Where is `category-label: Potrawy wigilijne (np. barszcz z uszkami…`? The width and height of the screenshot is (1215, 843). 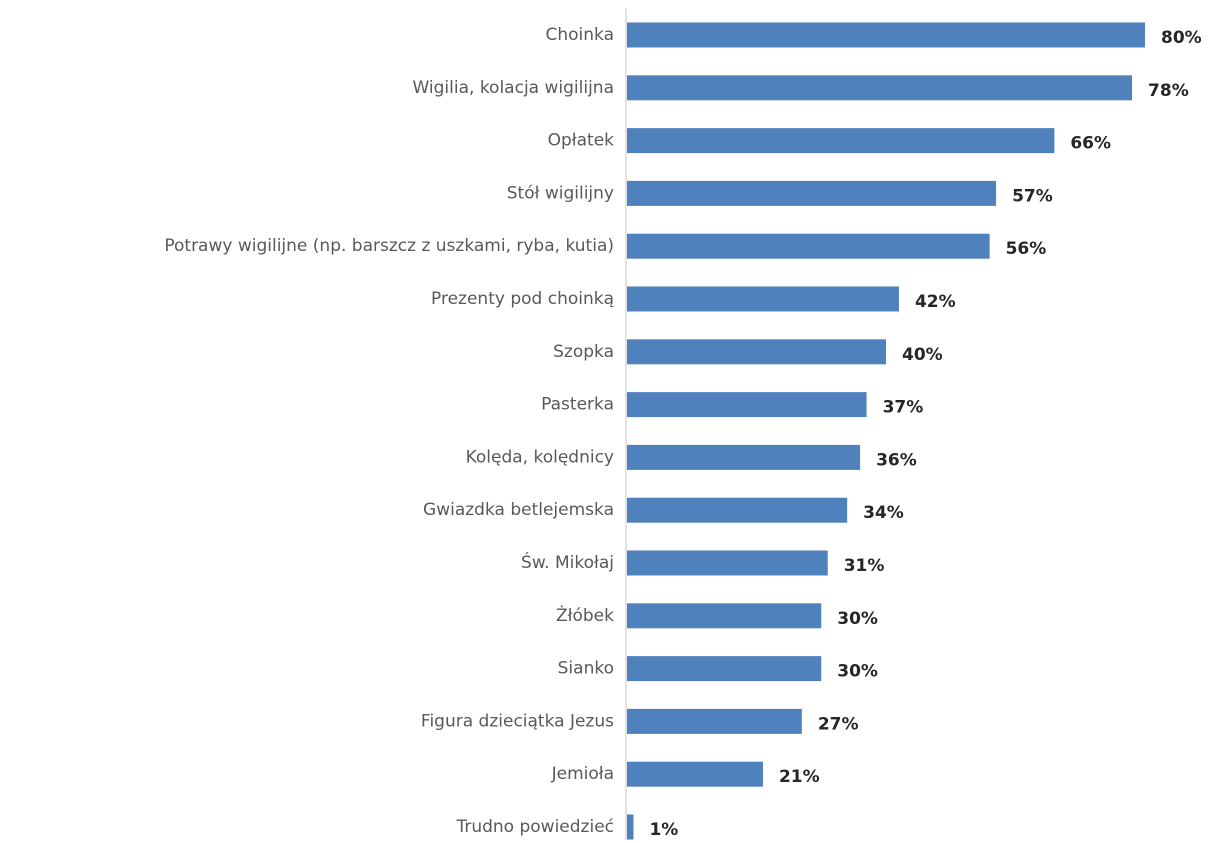
category-label: Potrawy wigilijne (np. barszcz z uszkami… is located at coordinates (389, 246).